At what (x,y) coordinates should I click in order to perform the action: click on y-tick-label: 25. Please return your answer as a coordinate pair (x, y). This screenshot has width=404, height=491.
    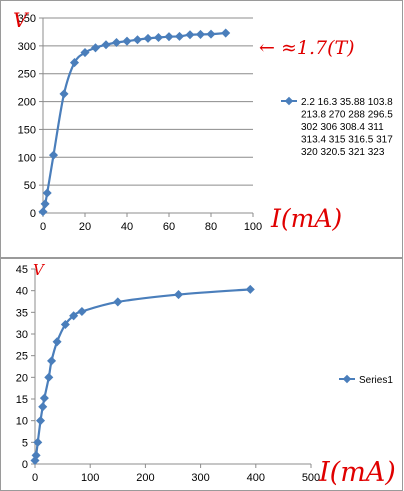
    Looking at the image, I should click on (22, 357).